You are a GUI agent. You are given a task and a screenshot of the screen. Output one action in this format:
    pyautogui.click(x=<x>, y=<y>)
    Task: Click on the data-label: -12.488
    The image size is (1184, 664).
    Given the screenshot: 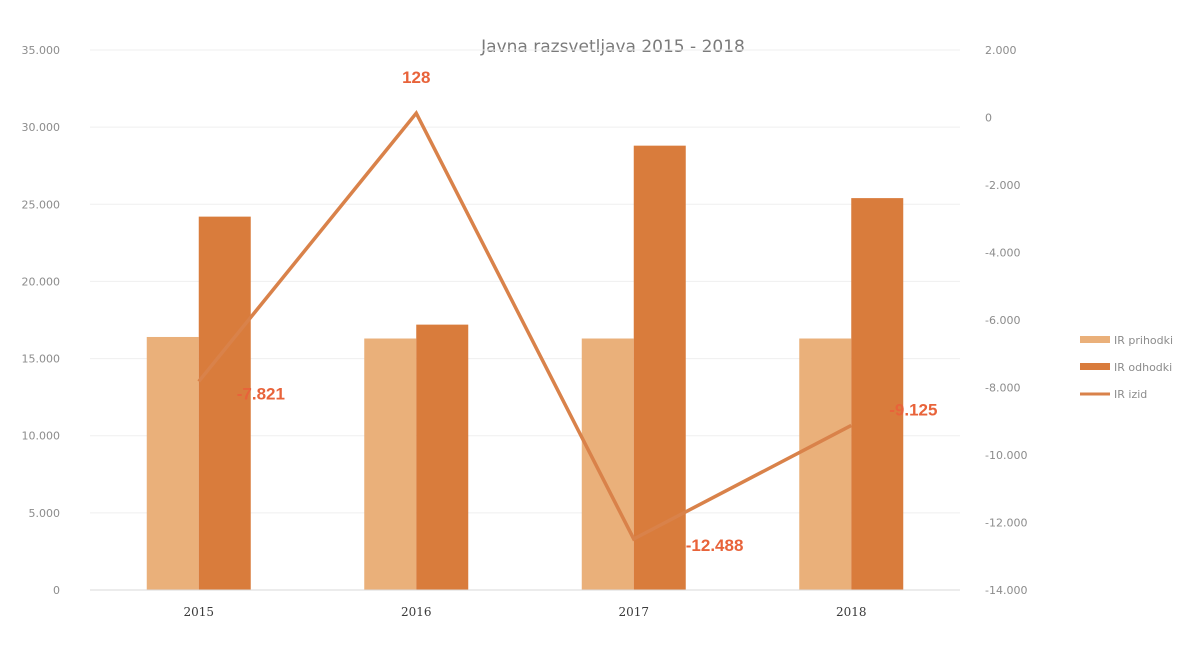 What is the action you would take?
    pyautogui.click(x=715, y=545)
    